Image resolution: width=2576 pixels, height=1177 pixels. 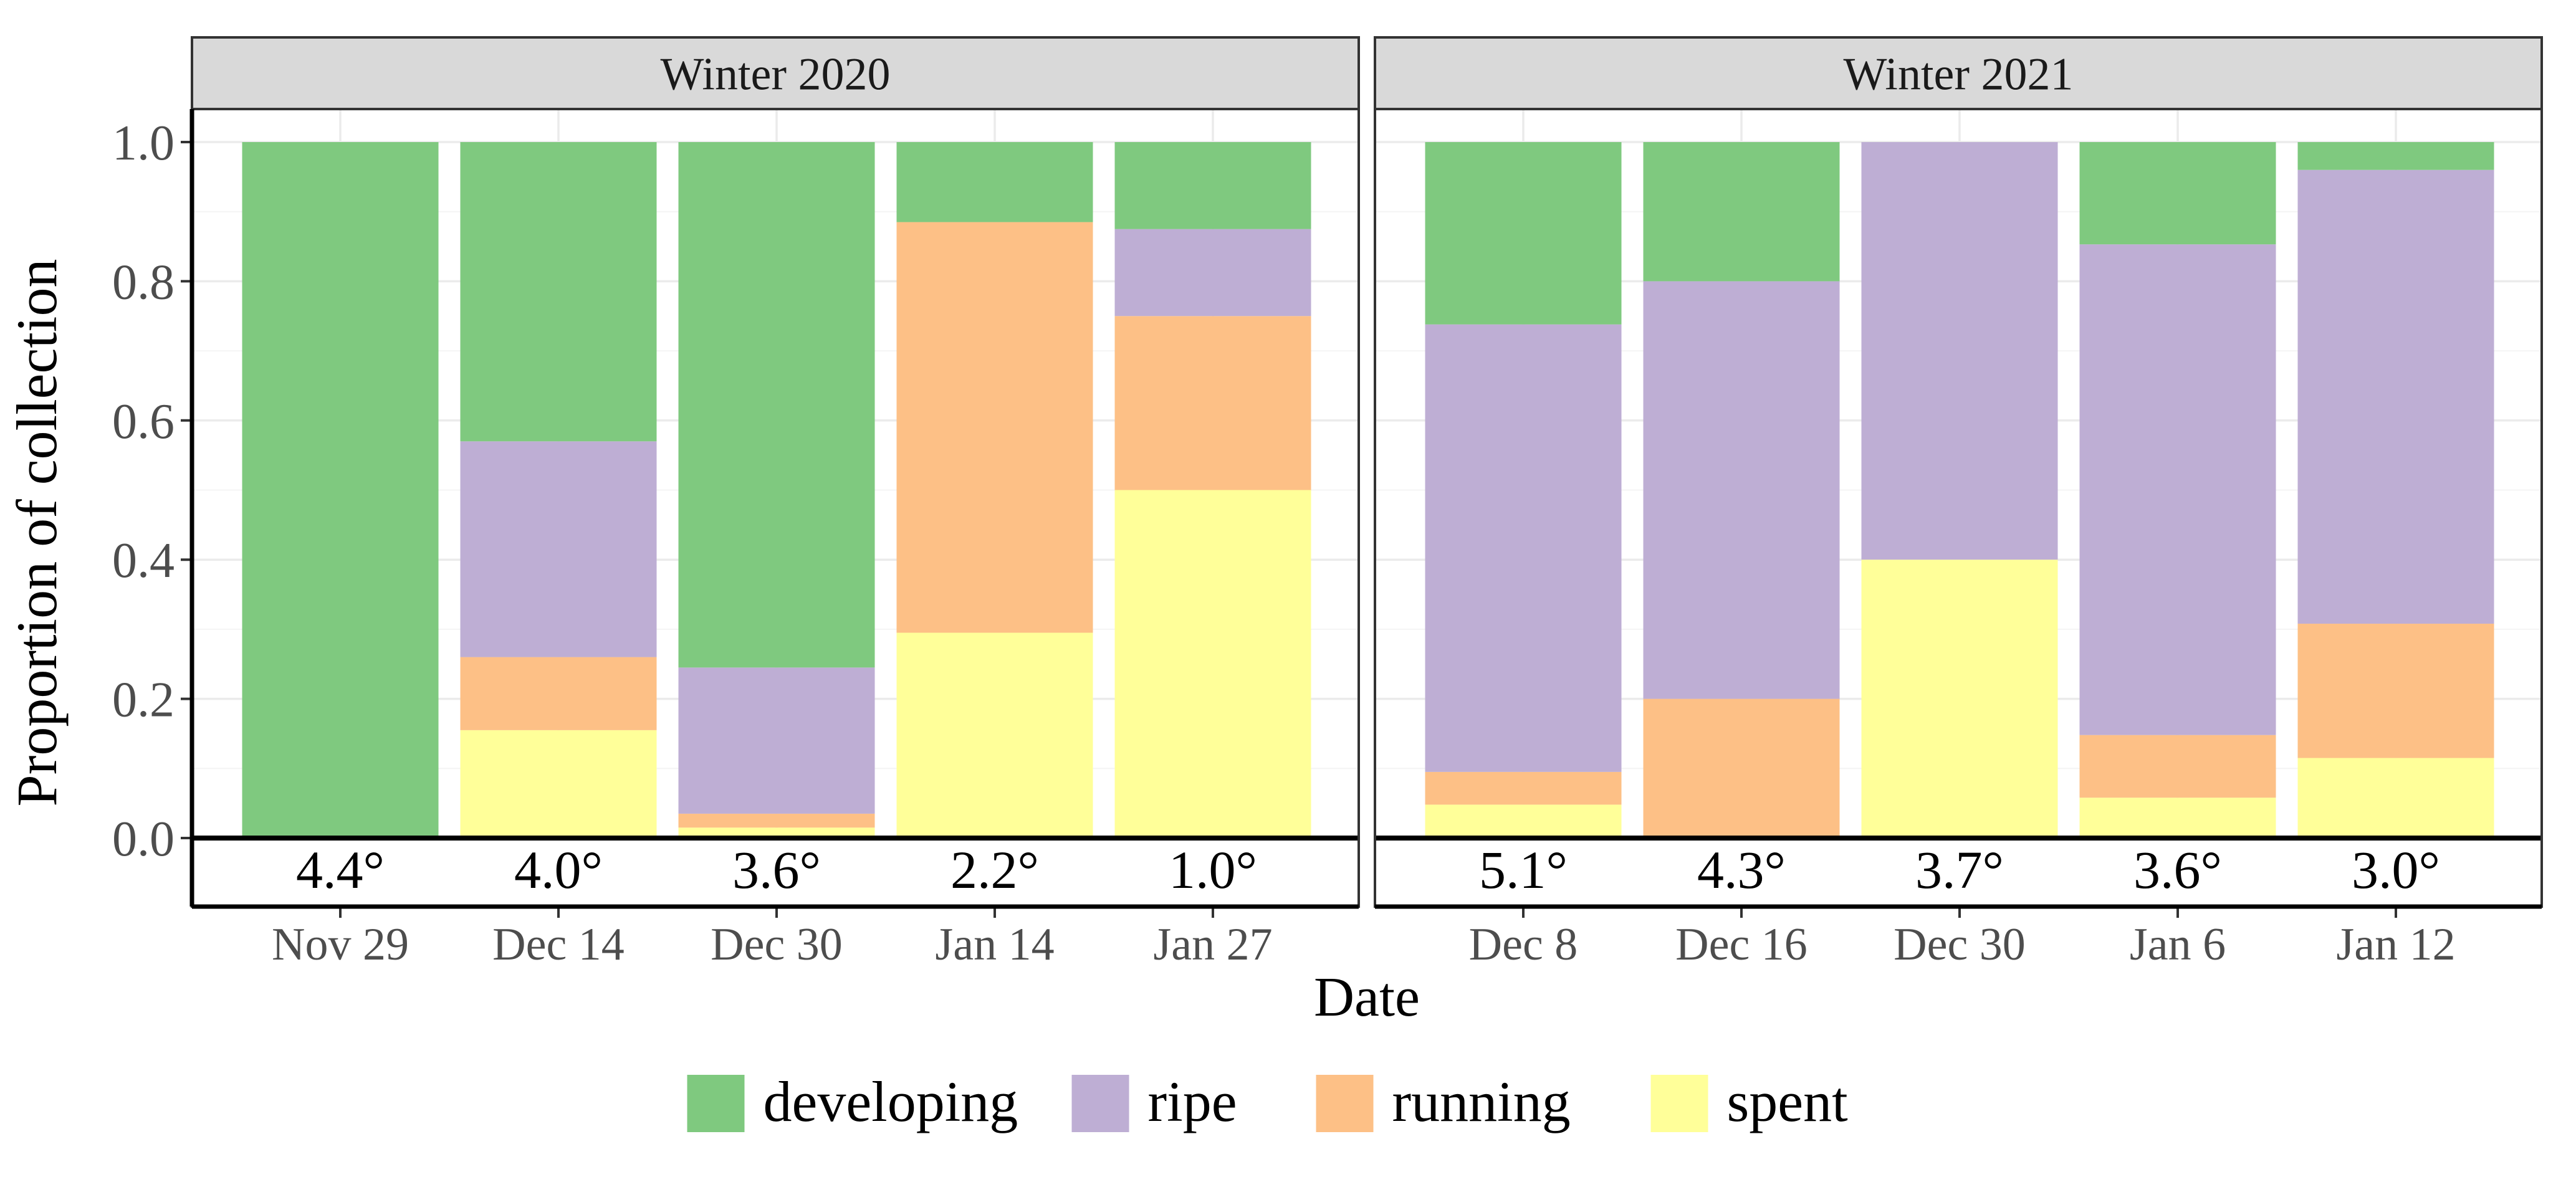 What do you see at coordinates (2396, 870) in the screenshot?
I see `temperature-label: 3.0°` at bounding box center [2396, 870].